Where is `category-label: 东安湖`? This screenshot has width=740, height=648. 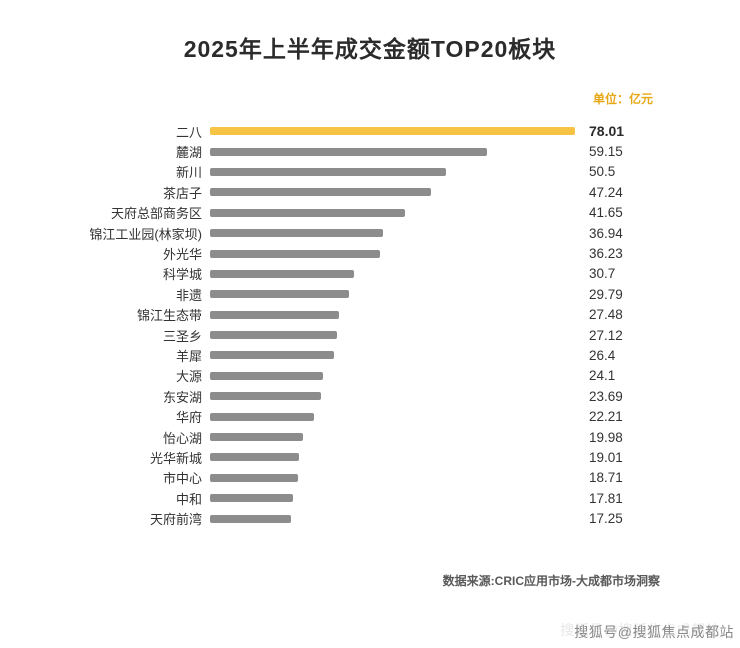 category-label: 东安湖 is located at coordinates (182, 397).